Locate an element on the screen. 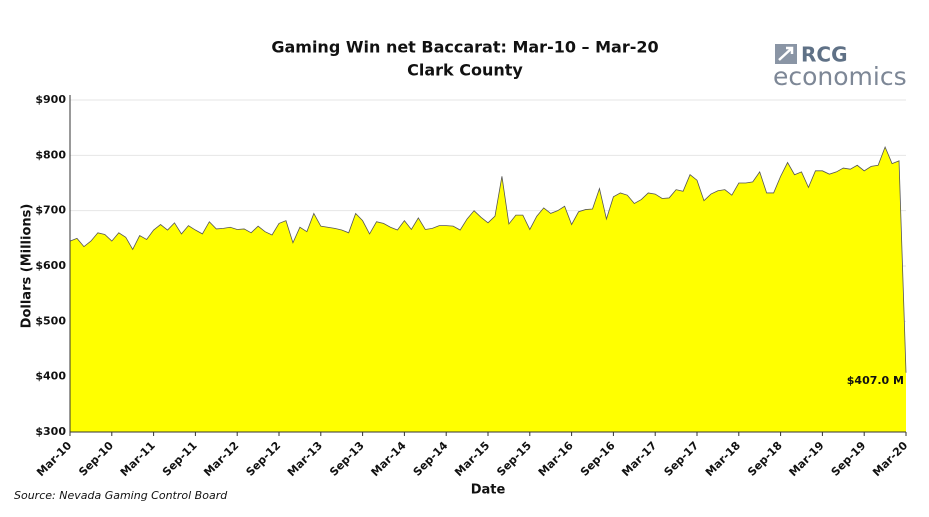 This screenshot has height=517, width=929. x-axis-title: Date is located at coordinates (488, 490).